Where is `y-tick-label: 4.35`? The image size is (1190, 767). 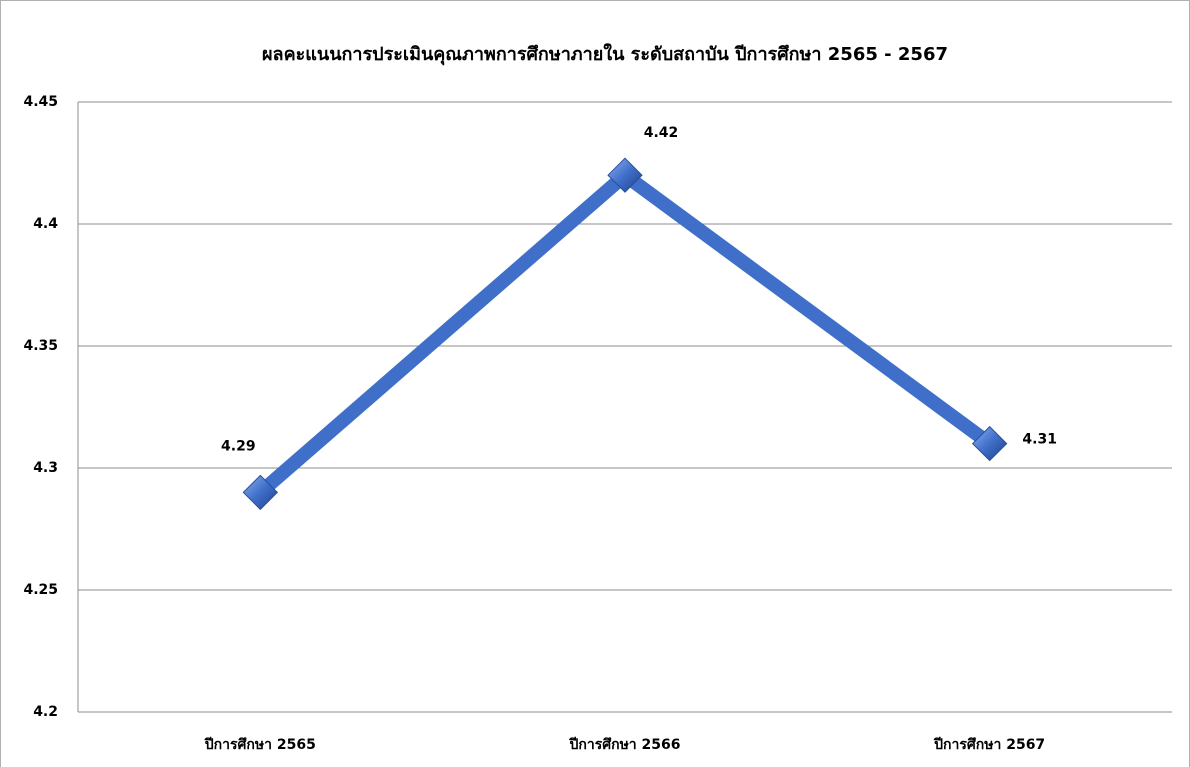 y-tick-label: 4.35 is located at coordinates (40, 346).